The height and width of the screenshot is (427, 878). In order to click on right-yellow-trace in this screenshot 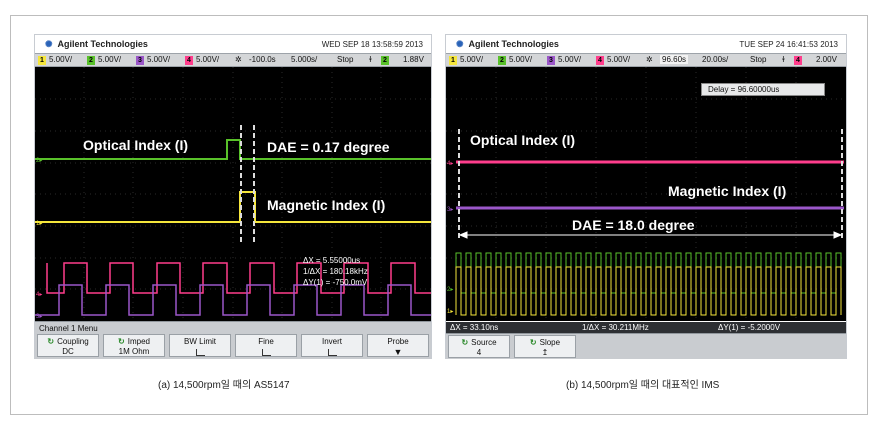, I will do `click(648, 291)`.